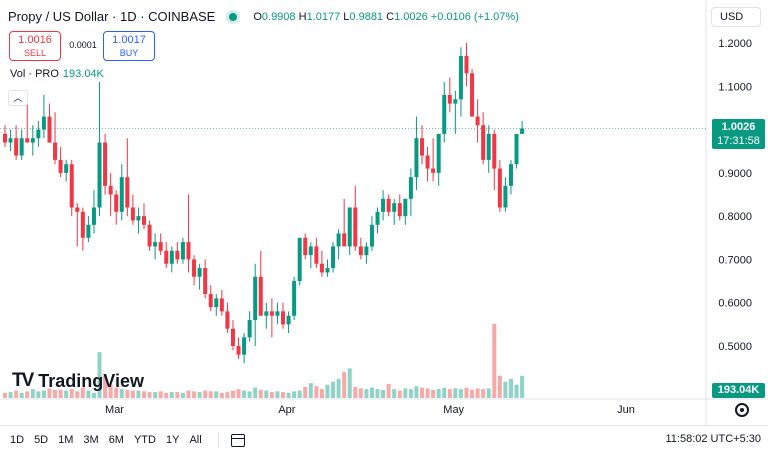  Describe the element at coordinates (34, 74) in the screenshot. I see `volume-label: Vol · PRO` at that location.